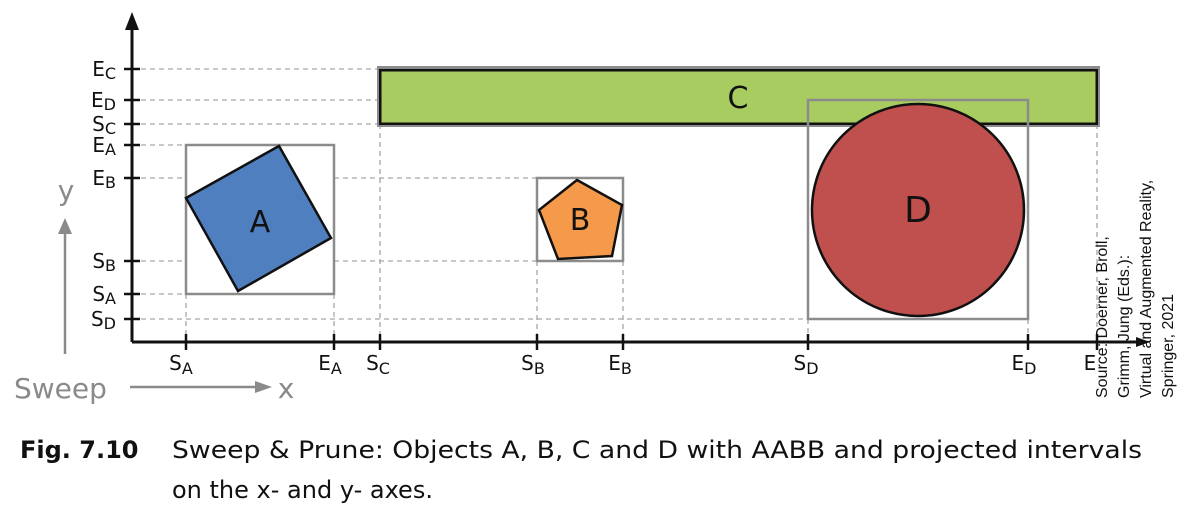  I want to click on object-d: D, so click(918, 209).